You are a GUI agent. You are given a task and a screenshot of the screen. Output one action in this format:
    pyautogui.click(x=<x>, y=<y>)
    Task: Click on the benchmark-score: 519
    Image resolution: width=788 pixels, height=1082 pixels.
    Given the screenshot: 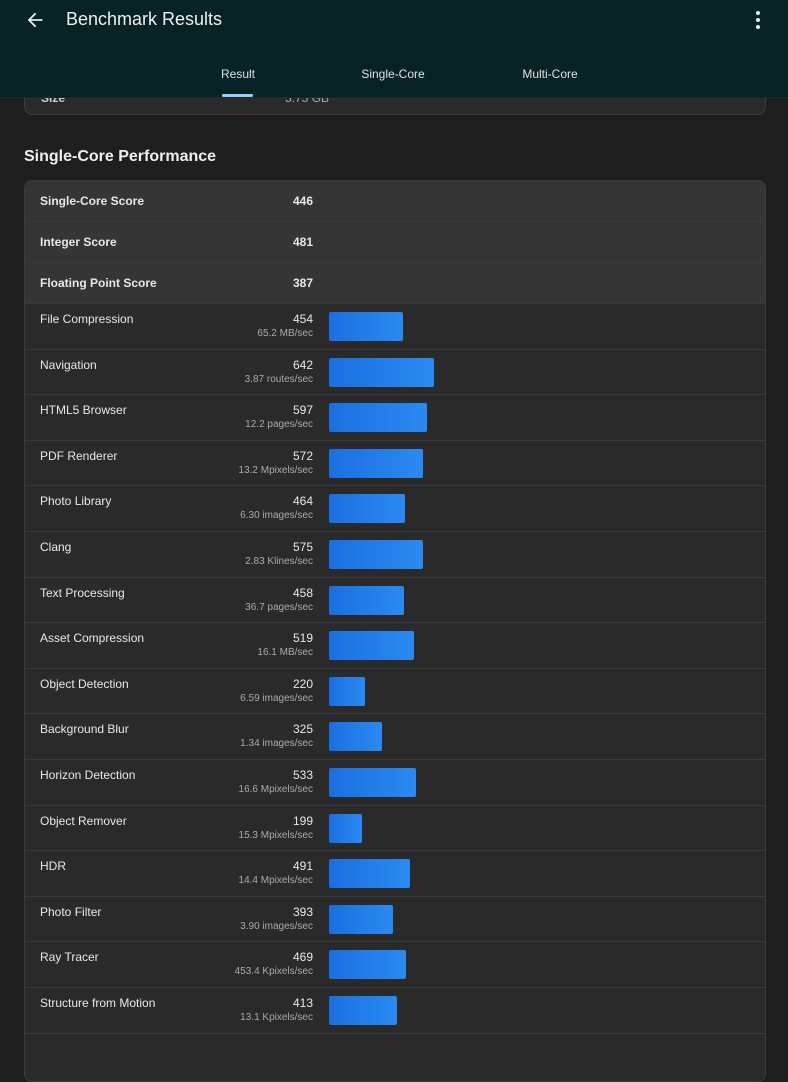 What is the action you would take?
    pyautogui.click(x=302, y=638)
    